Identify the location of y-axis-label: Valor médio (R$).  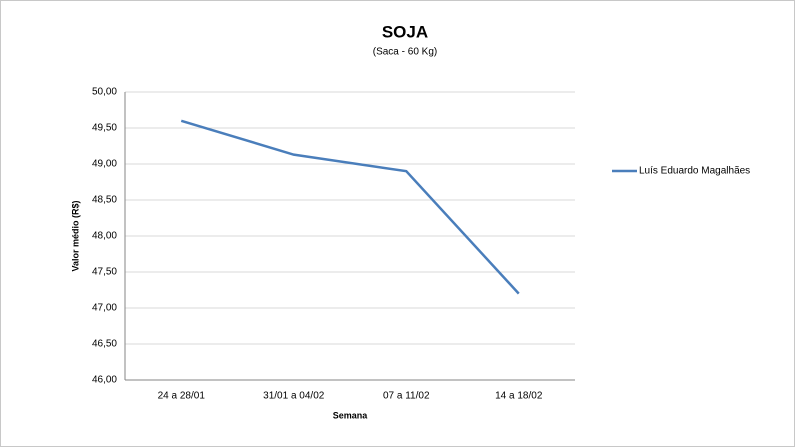
(75, 235).